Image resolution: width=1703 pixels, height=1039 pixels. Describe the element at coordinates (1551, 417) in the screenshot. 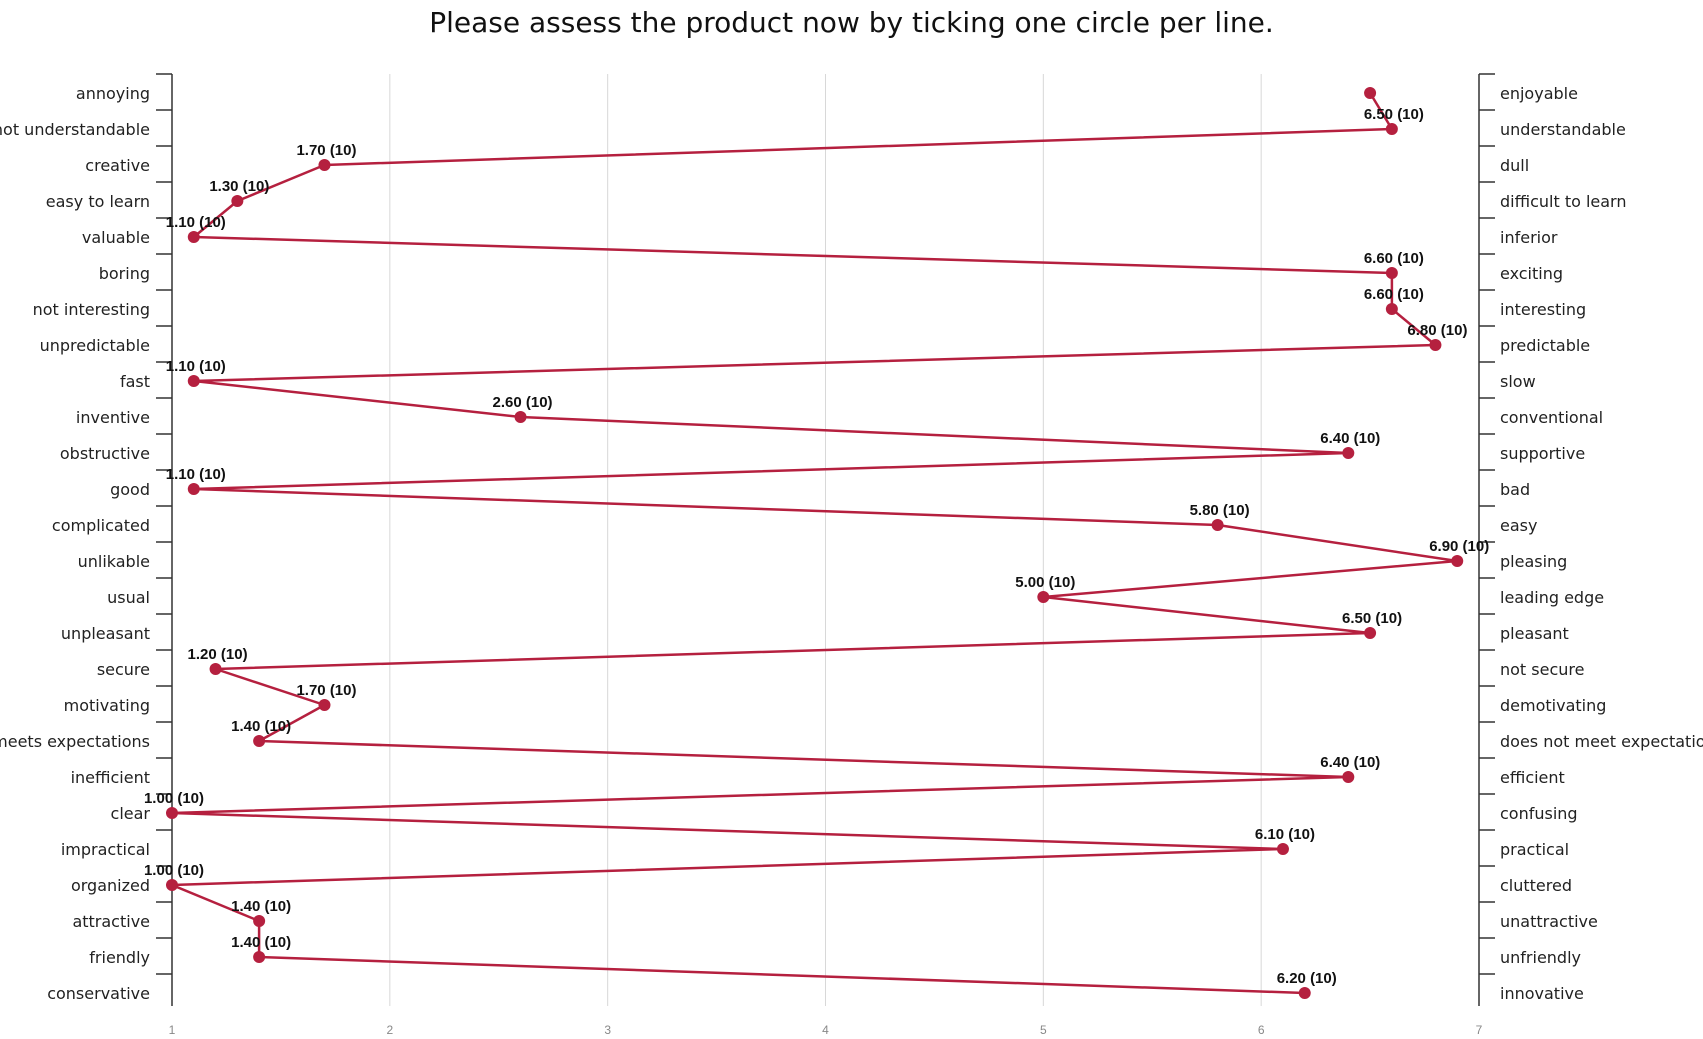

I see `right-label: conventional` at that location.